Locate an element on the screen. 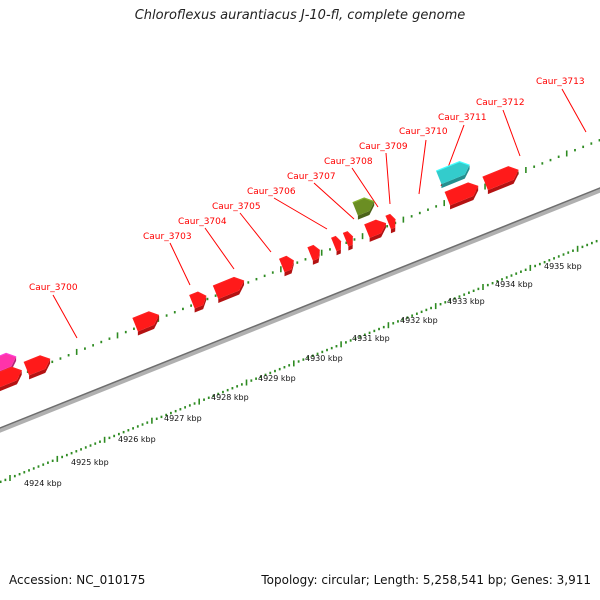  gene-label-caur-3709: Caur_3709 is located at coordinates (383, 147).